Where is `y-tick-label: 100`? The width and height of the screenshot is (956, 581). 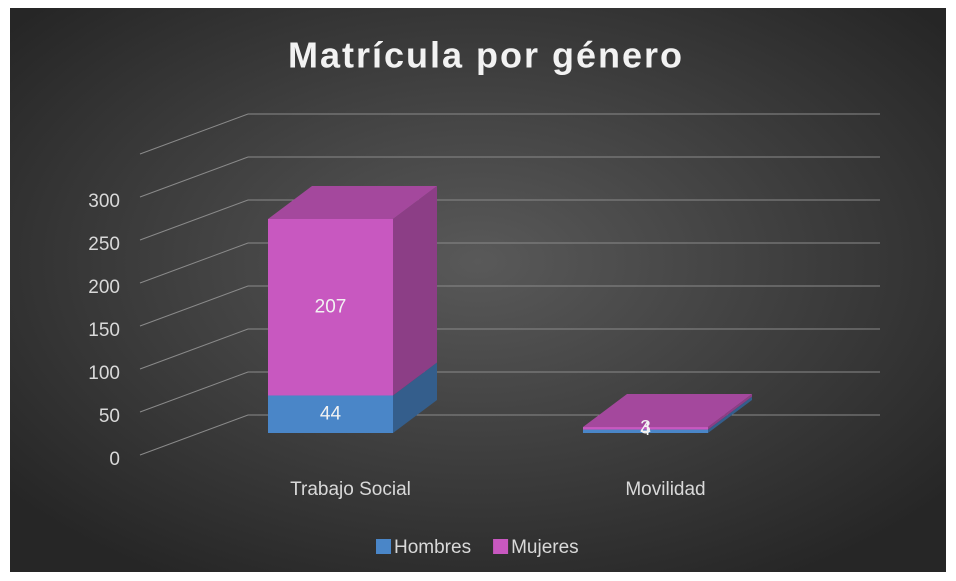 y-tick-label: 100 is located at coordinates (104, 373).